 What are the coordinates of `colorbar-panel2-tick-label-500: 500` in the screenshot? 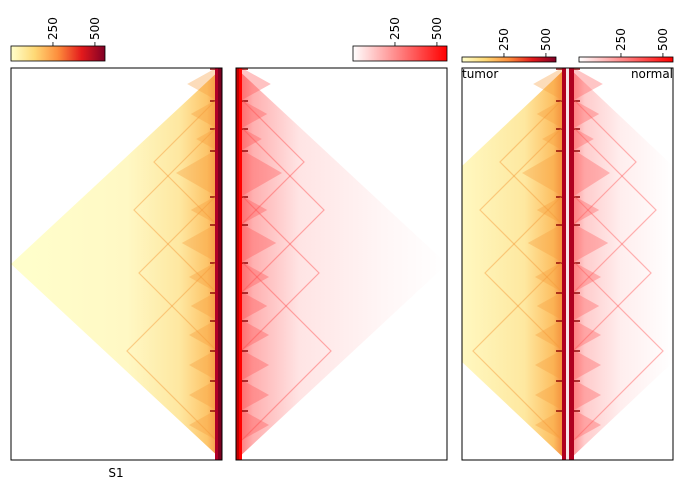 It's located at (437, 28).